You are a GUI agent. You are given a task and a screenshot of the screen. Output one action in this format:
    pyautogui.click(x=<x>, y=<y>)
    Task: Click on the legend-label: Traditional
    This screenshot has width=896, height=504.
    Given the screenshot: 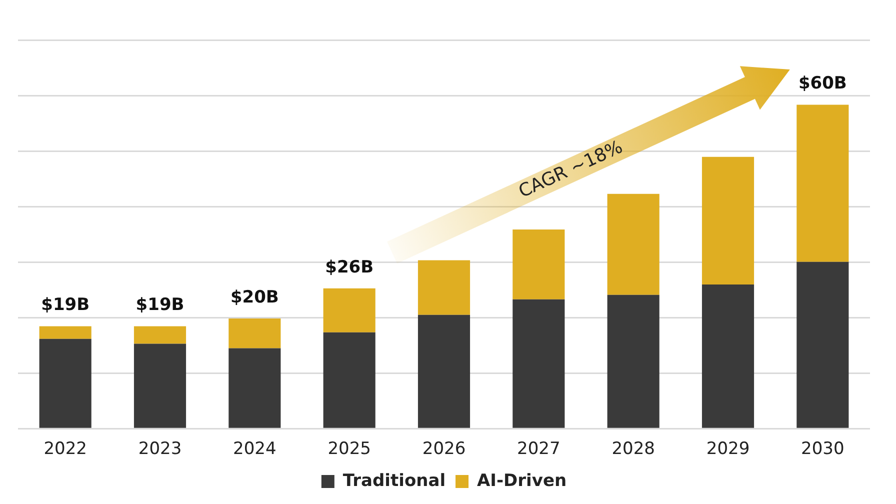 What is the action you would take?
    pyautogui.click(x=394, y=480)
    